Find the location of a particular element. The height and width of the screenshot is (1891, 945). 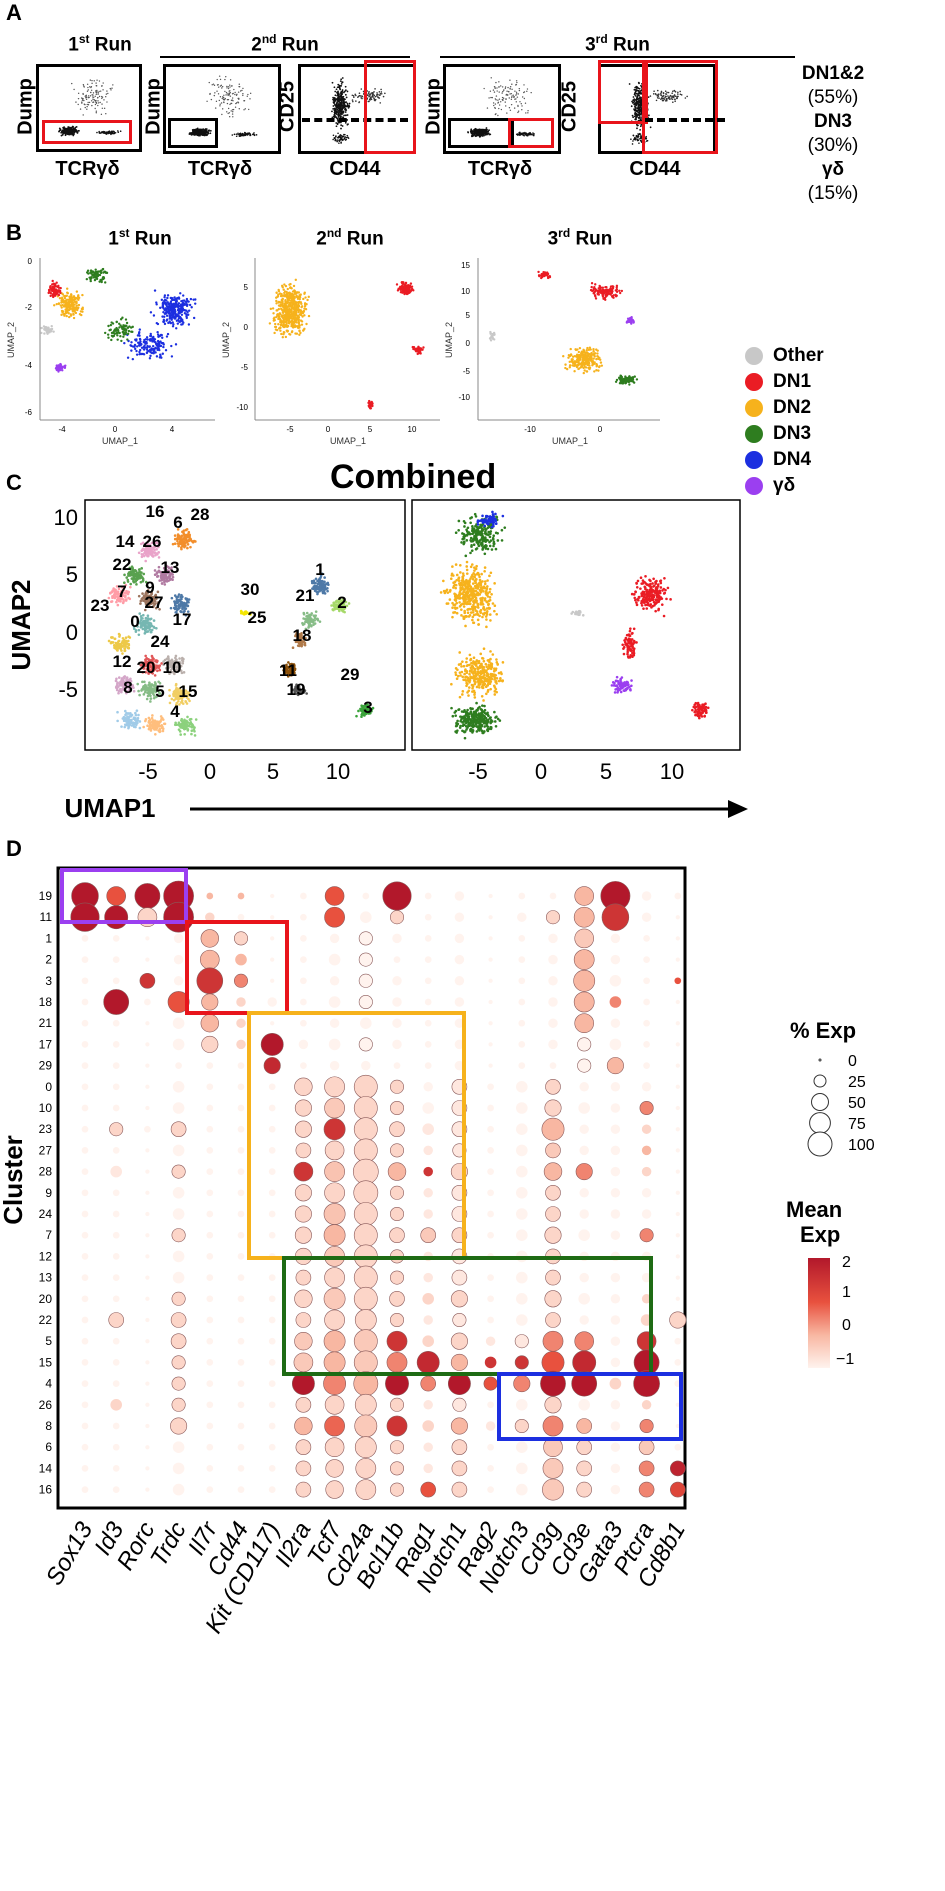

umap2-label: UMAP_2 is located at coordinates (226, 340).